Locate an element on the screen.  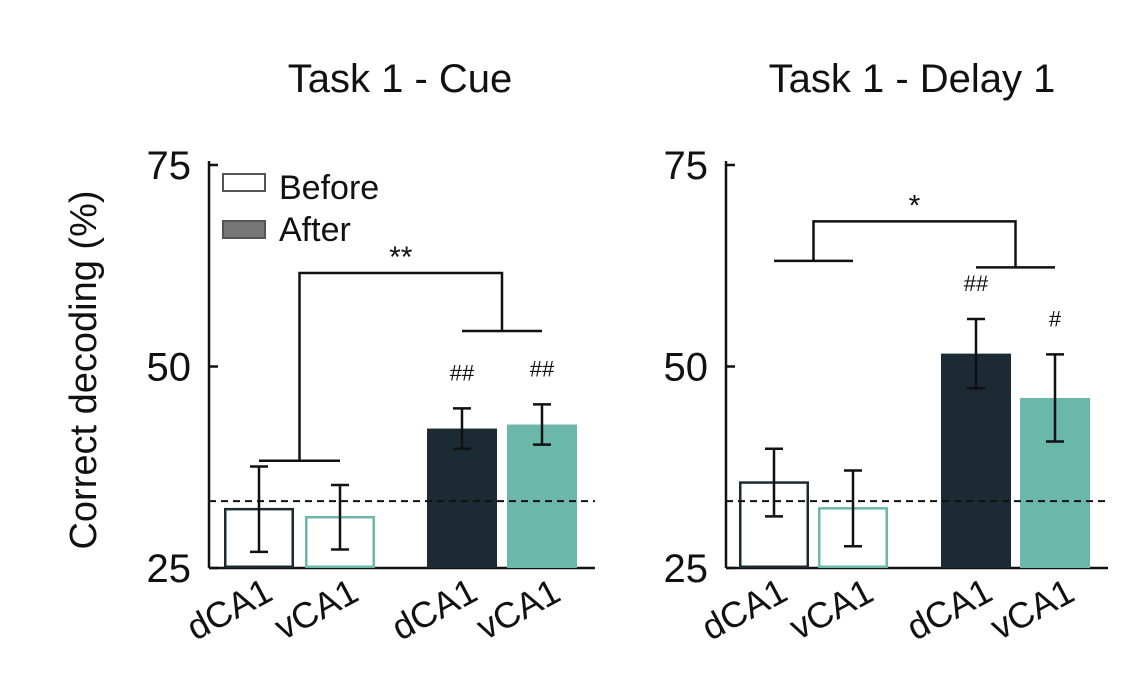
legend-before-label: Before is located at coordinates (329, 188).